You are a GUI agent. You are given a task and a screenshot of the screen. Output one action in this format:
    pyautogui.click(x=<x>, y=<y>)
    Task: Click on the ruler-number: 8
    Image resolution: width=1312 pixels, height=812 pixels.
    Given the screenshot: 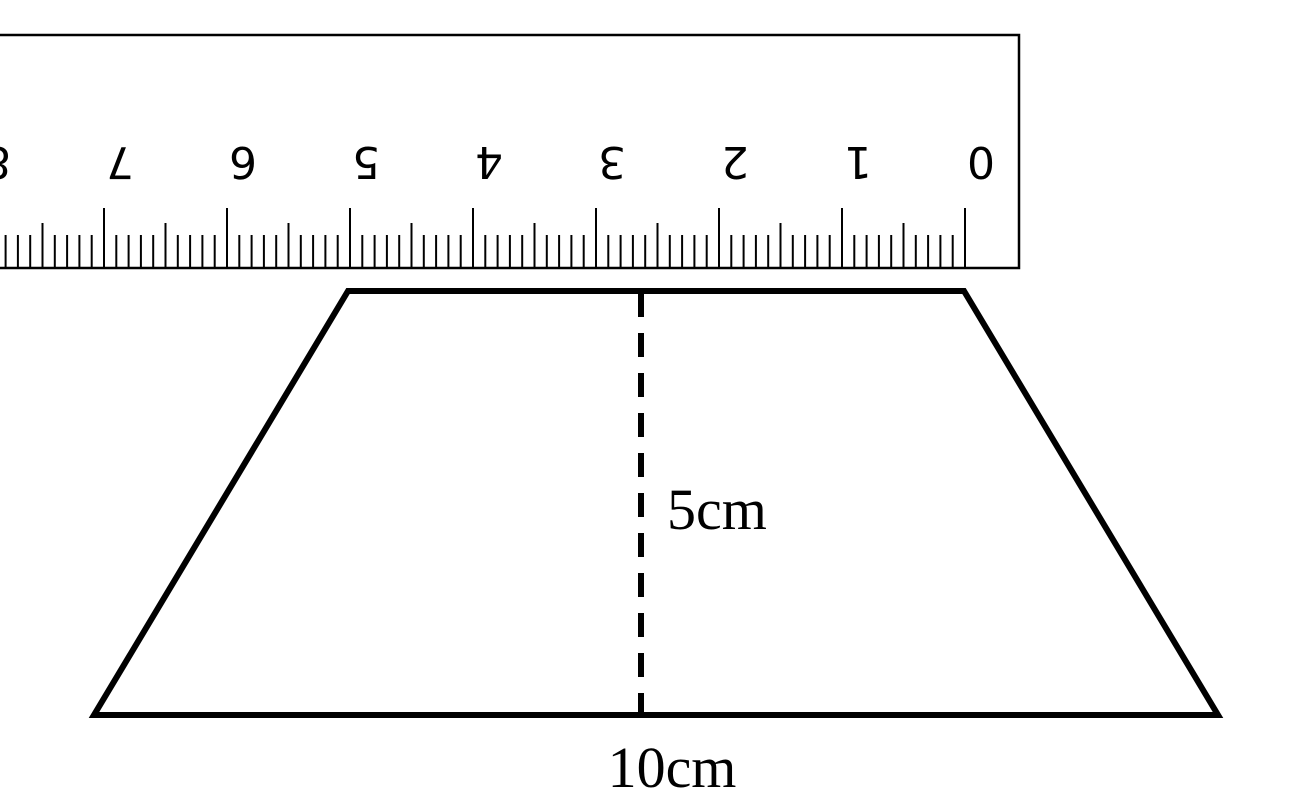 What is the action you would take?
    pyautogui.click(x=5, y=161)
    